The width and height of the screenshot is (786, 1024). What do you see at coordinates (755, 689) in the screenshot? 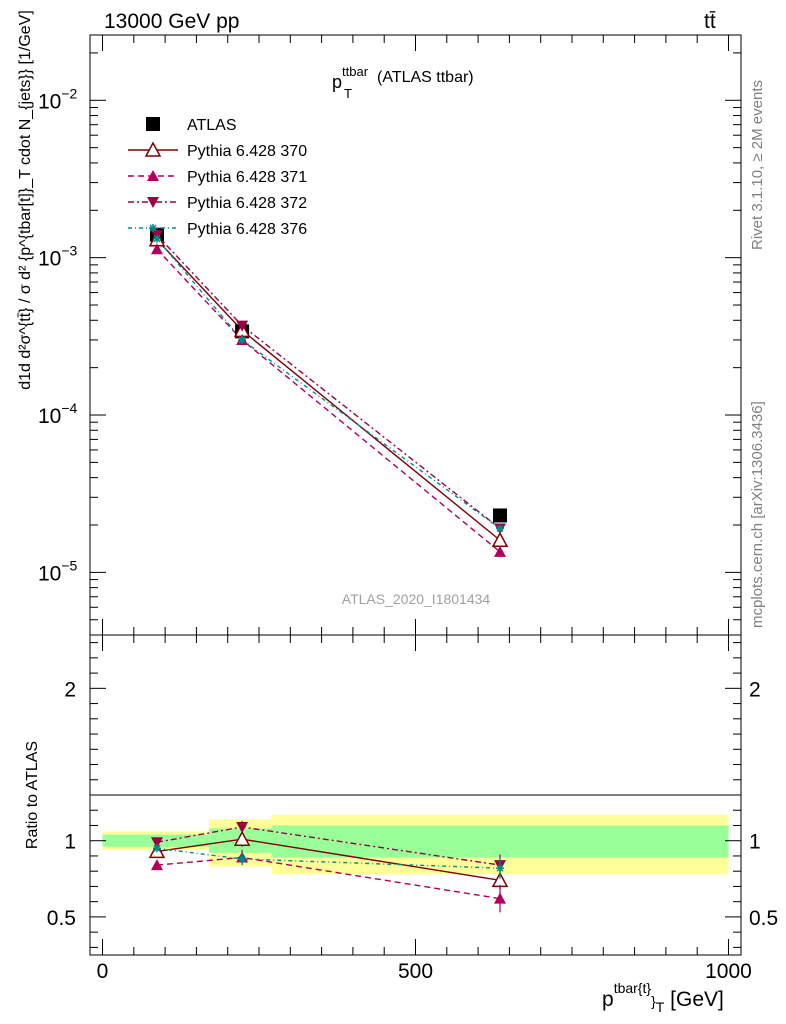
I see `ratio-y-tick-label-right: 2` at bounding box center [755, 689].